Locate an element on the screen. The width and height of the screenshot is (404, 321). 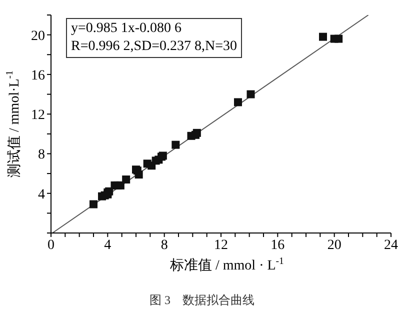
y-tick-label: 12 is located at coordinates (38, 116).